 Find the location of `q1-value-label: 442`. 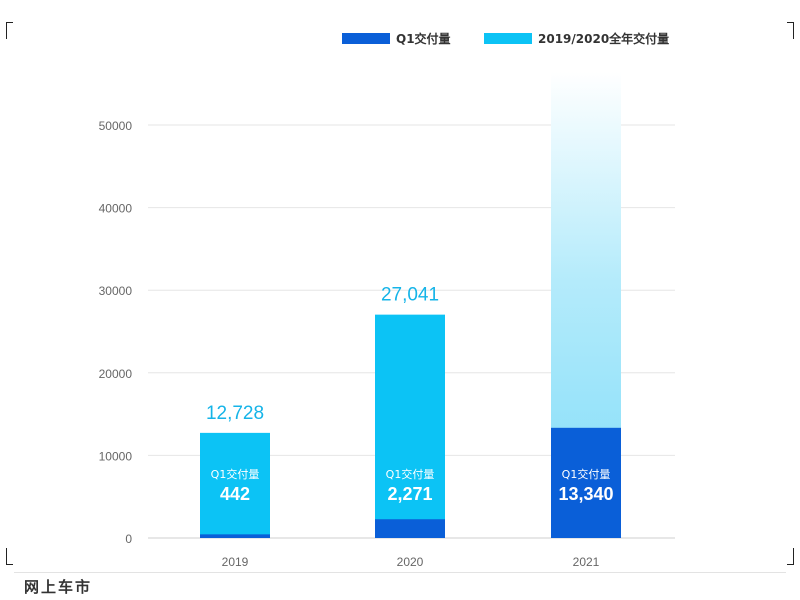

q1-value-label: 442 is located at coordinates (235, 494).